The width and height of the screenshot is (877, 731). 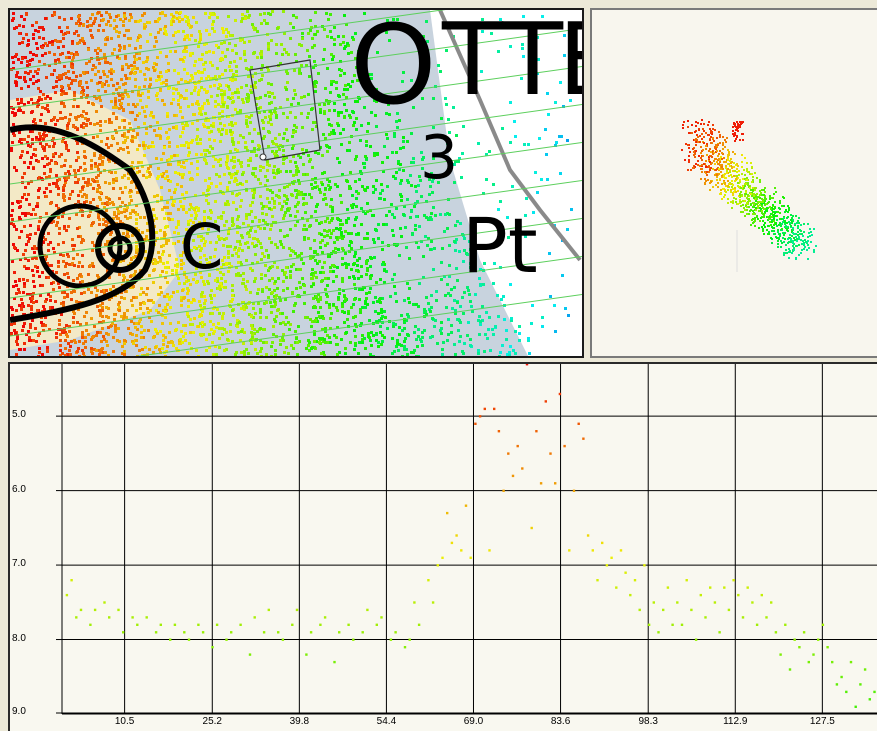 I want to click on y-tick-label: 5.0, so click(x=19, y=415).